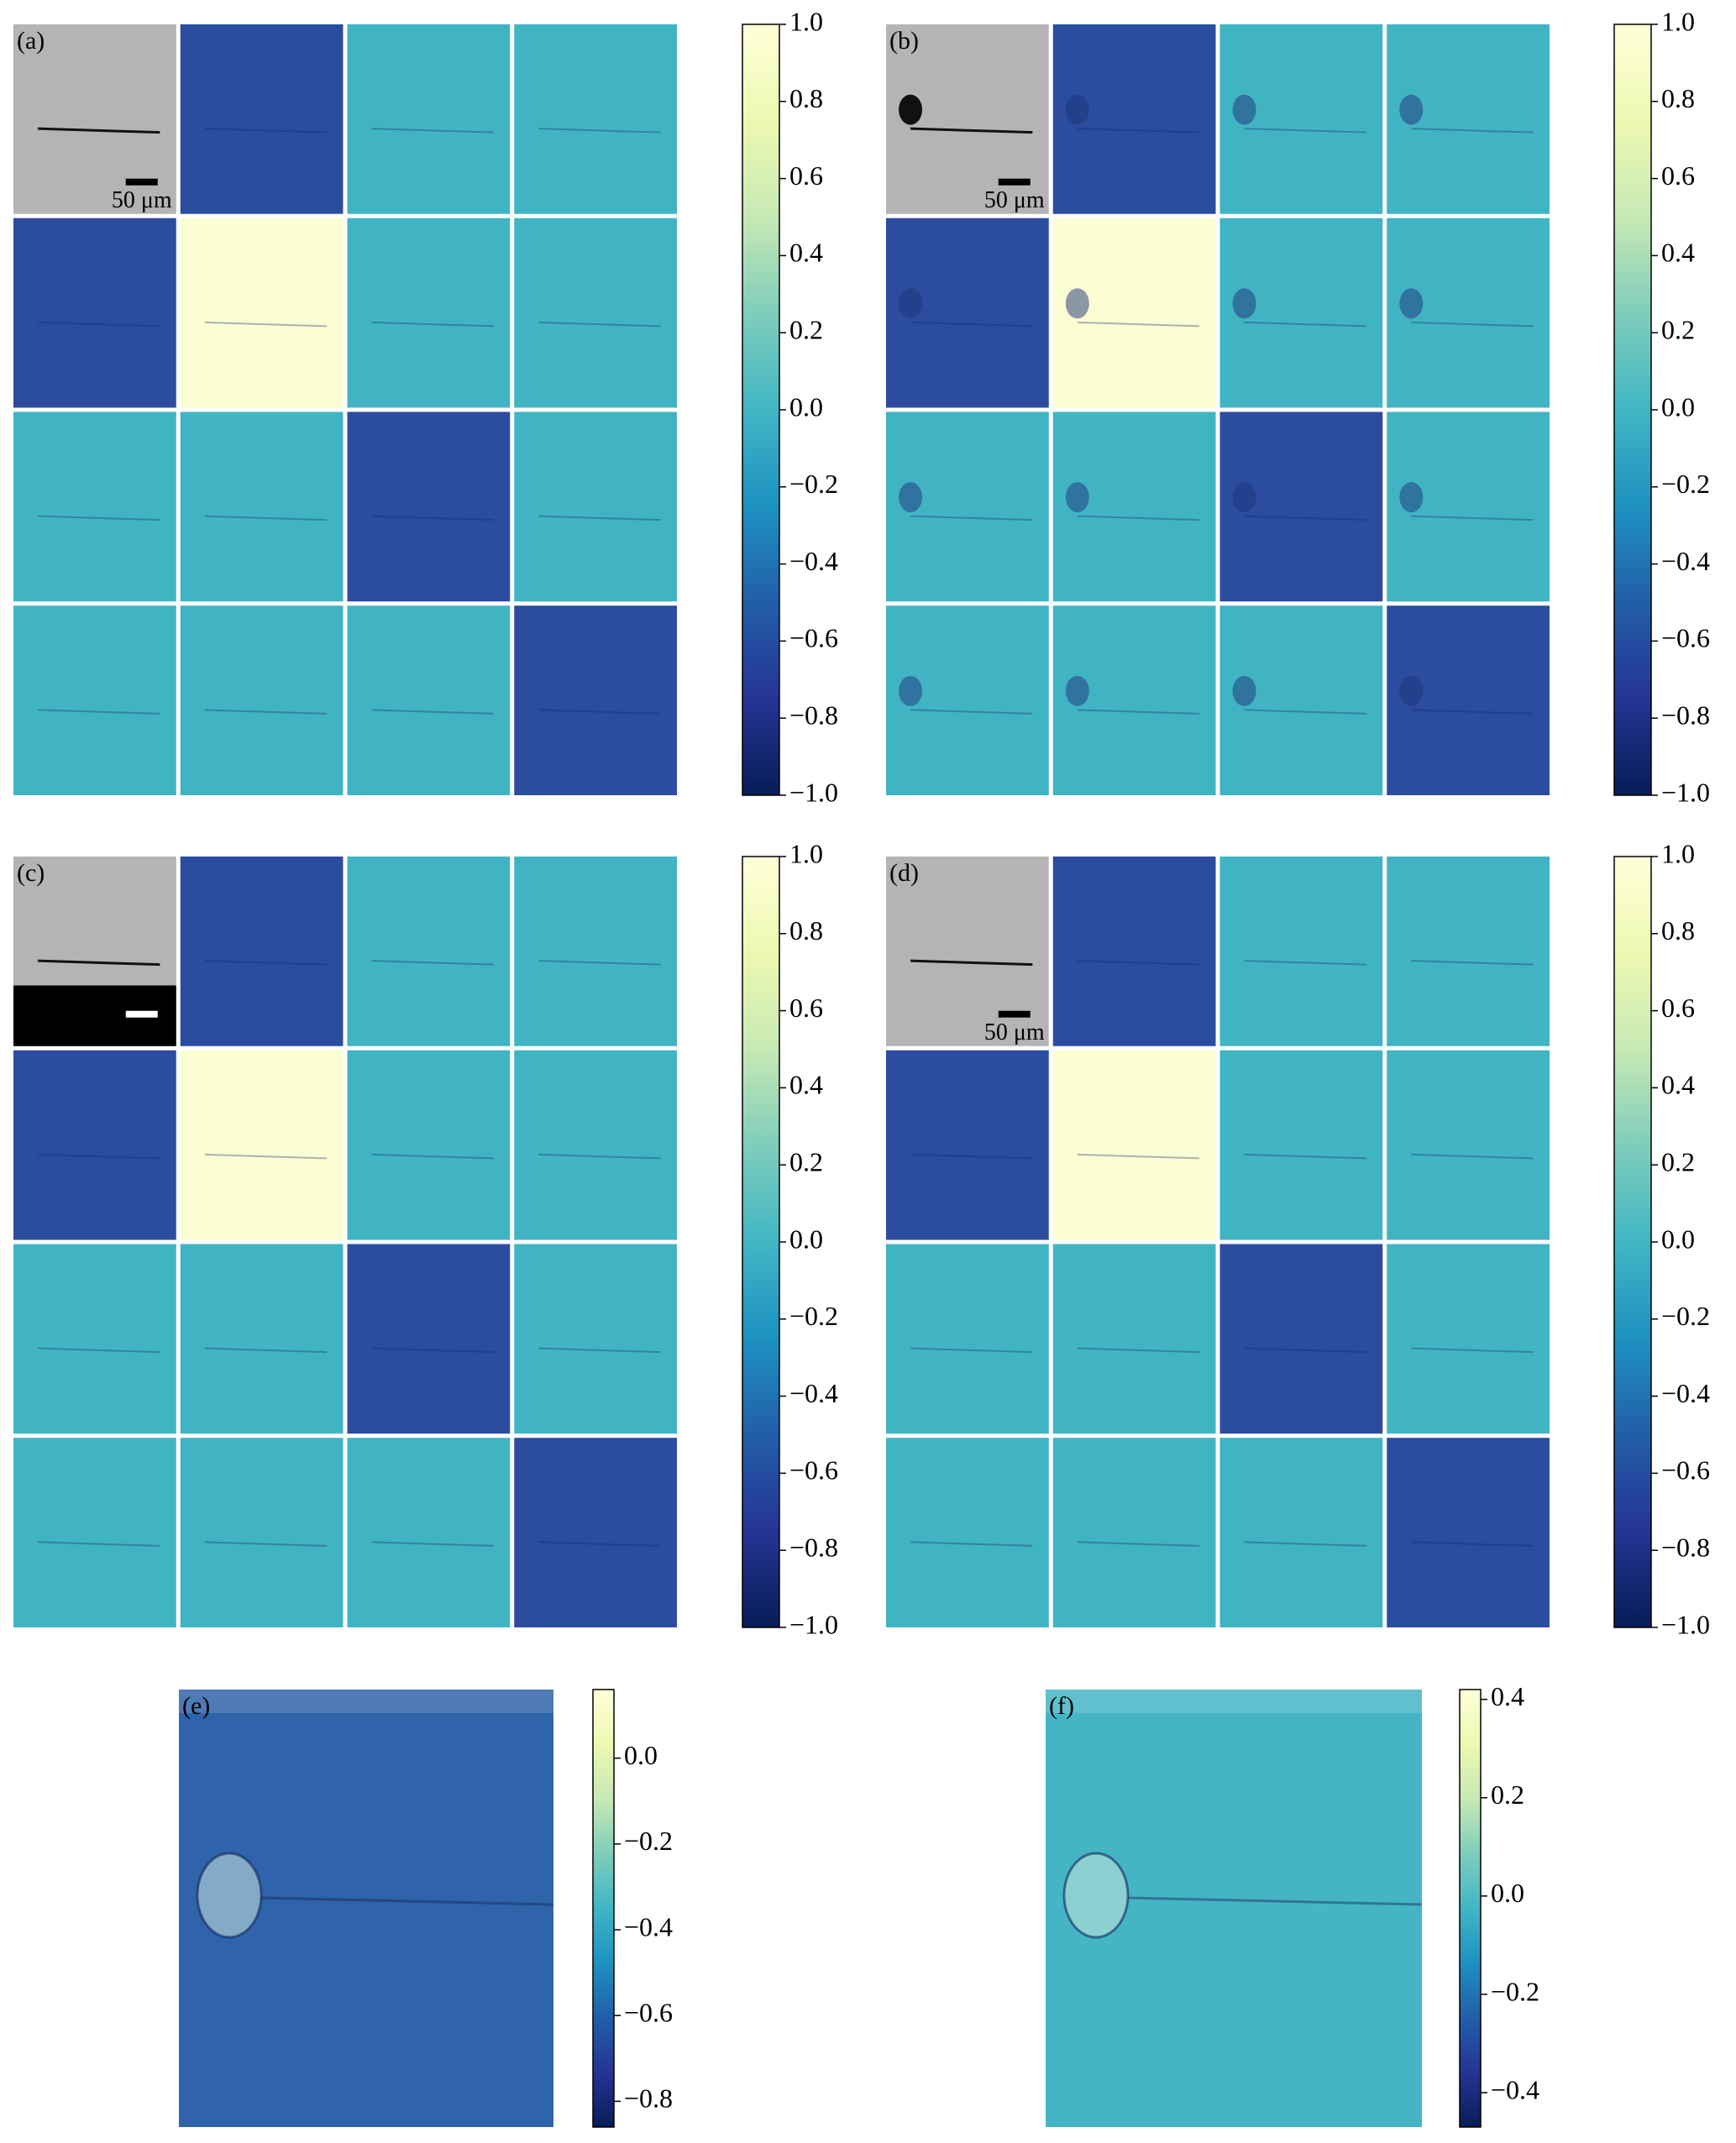 The height and width of the screenshot is (2143, 1736). What do you see at coordinates (141, 1014) in the screenshot?
I see `scale-bar` at bounding box center [141, 1014].